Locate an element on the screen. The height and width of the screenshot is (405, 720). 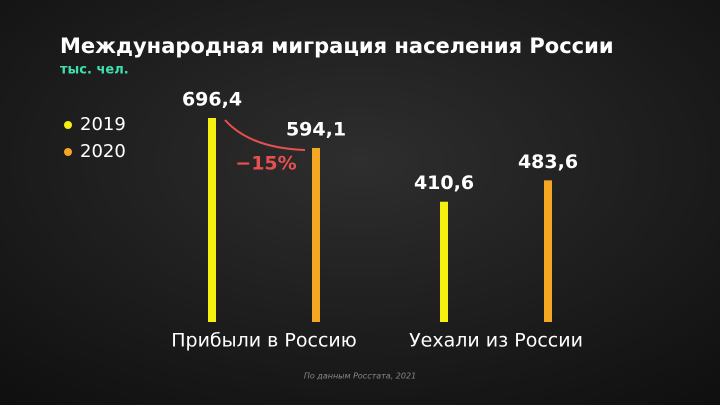
value-label: 483,6 is located at coordinates (548, 162).